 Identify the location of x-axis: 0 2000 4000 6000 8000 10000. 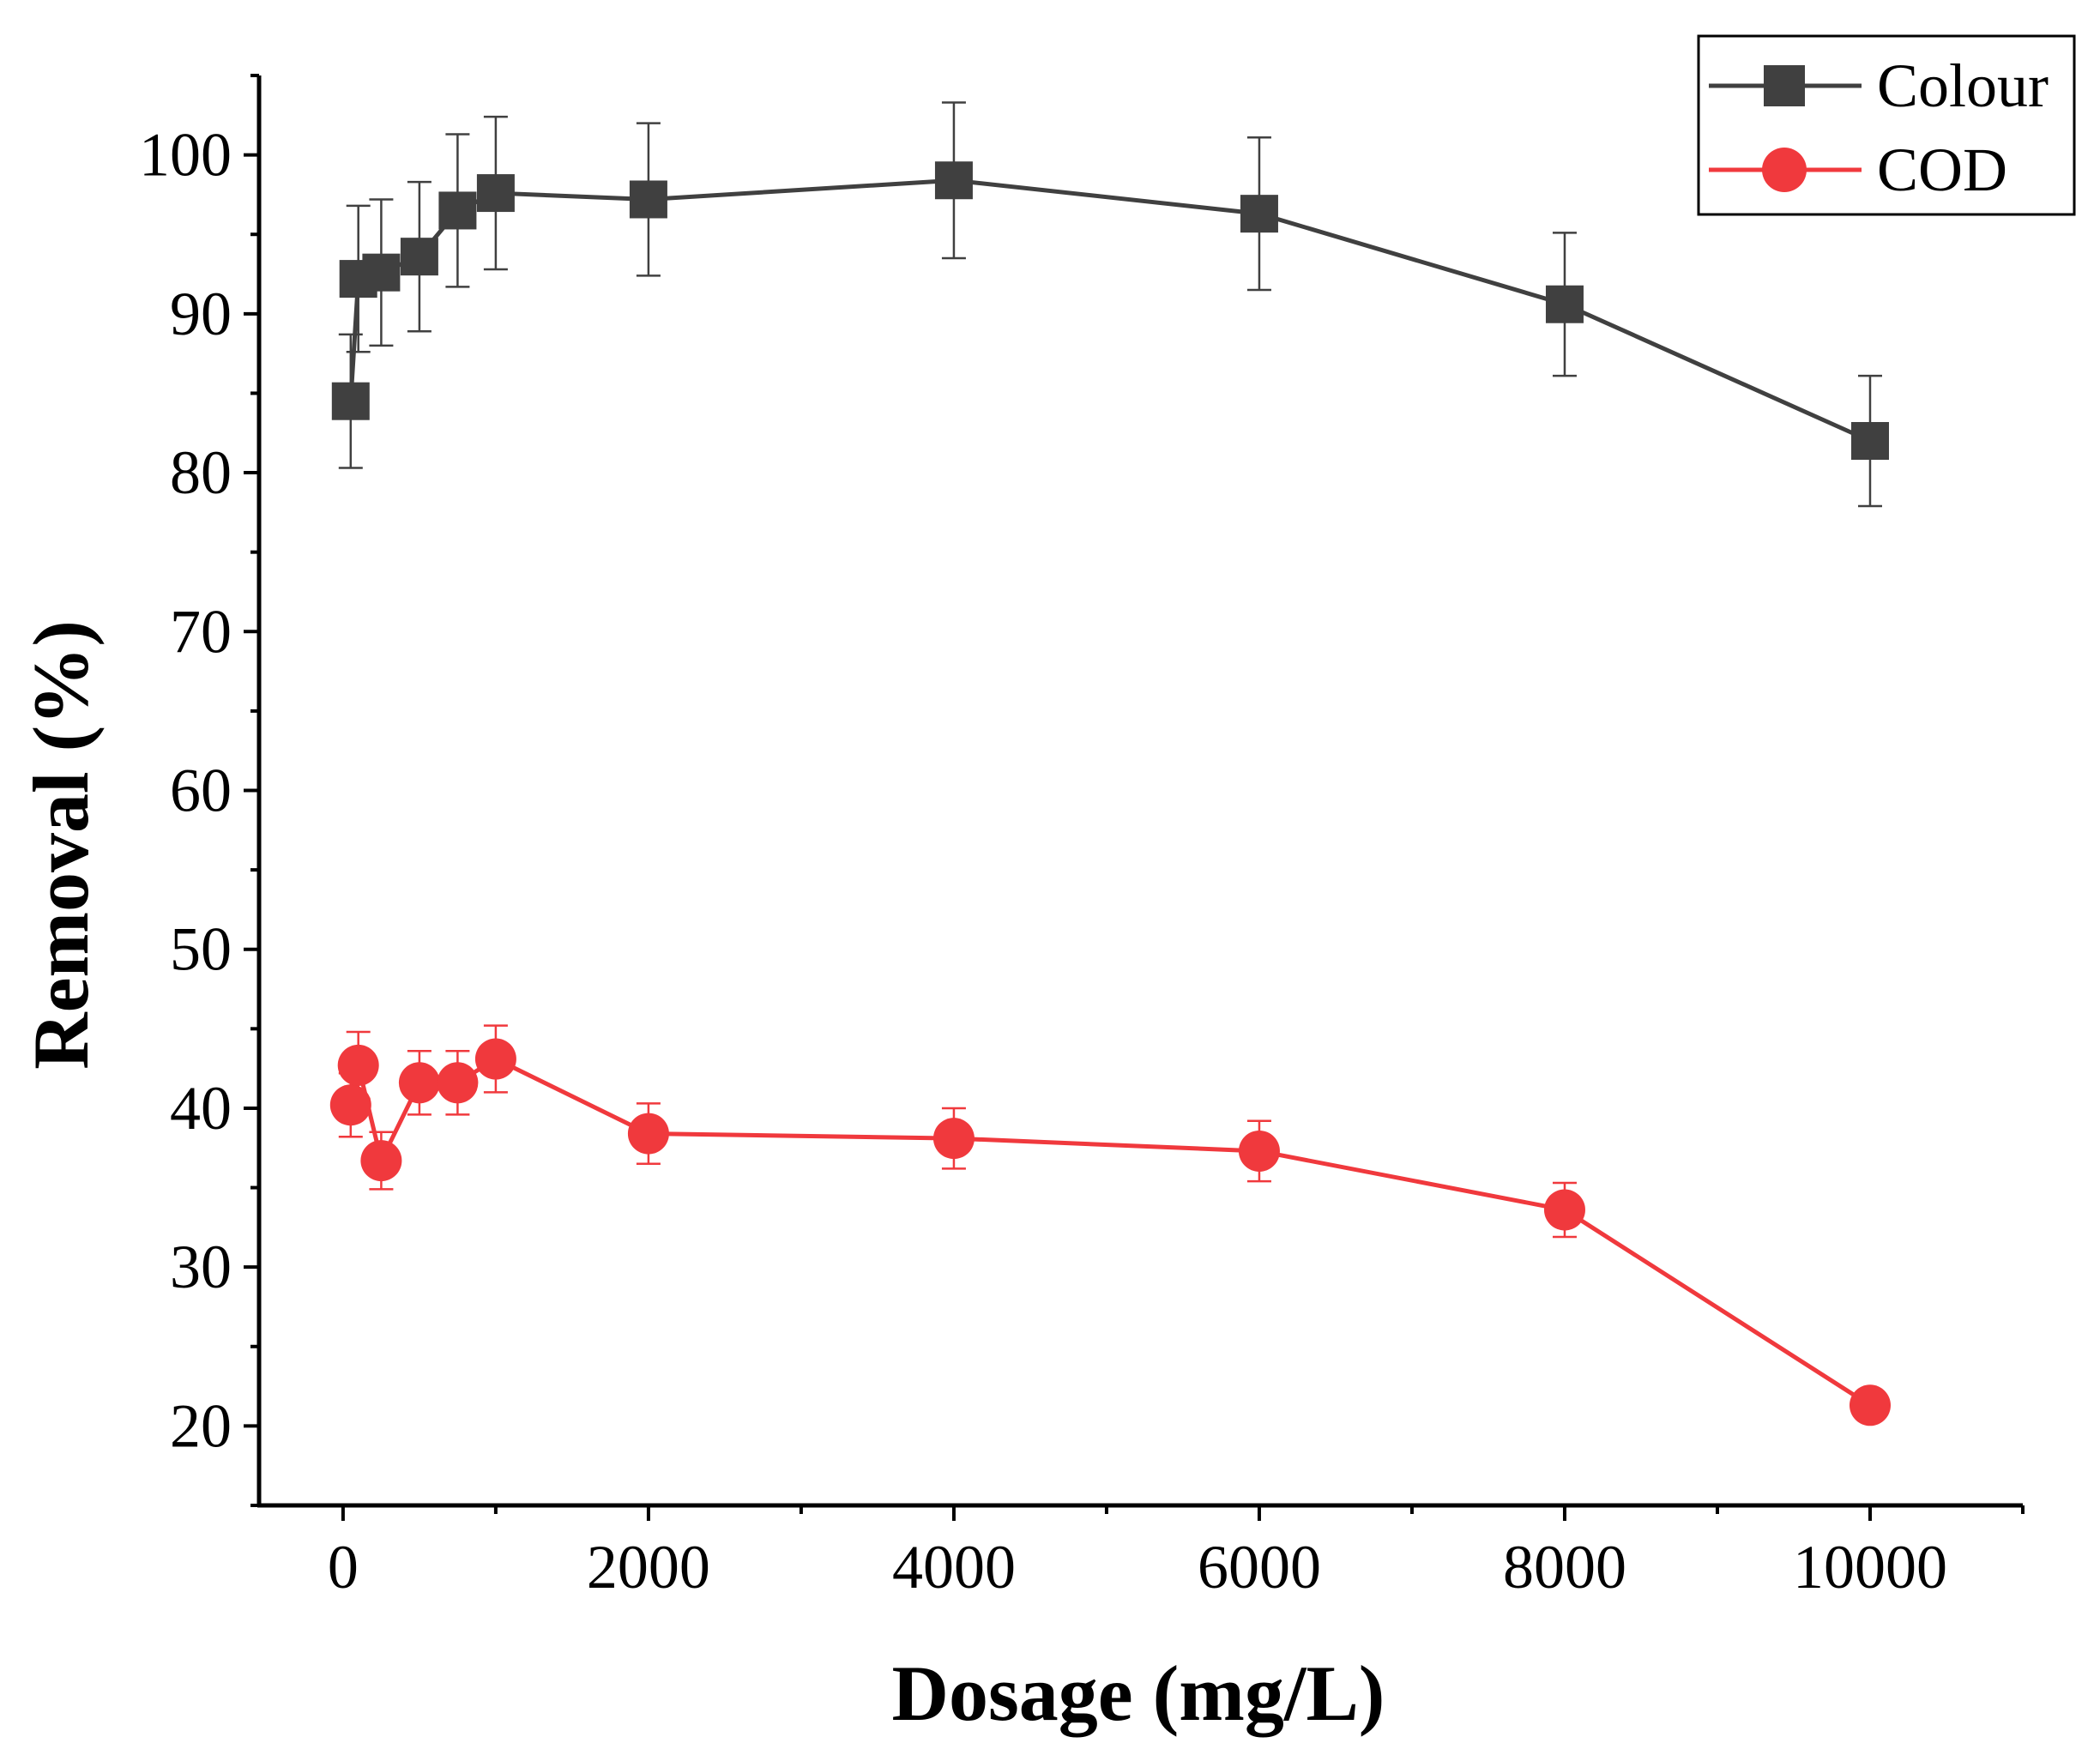
(1141, 1552).